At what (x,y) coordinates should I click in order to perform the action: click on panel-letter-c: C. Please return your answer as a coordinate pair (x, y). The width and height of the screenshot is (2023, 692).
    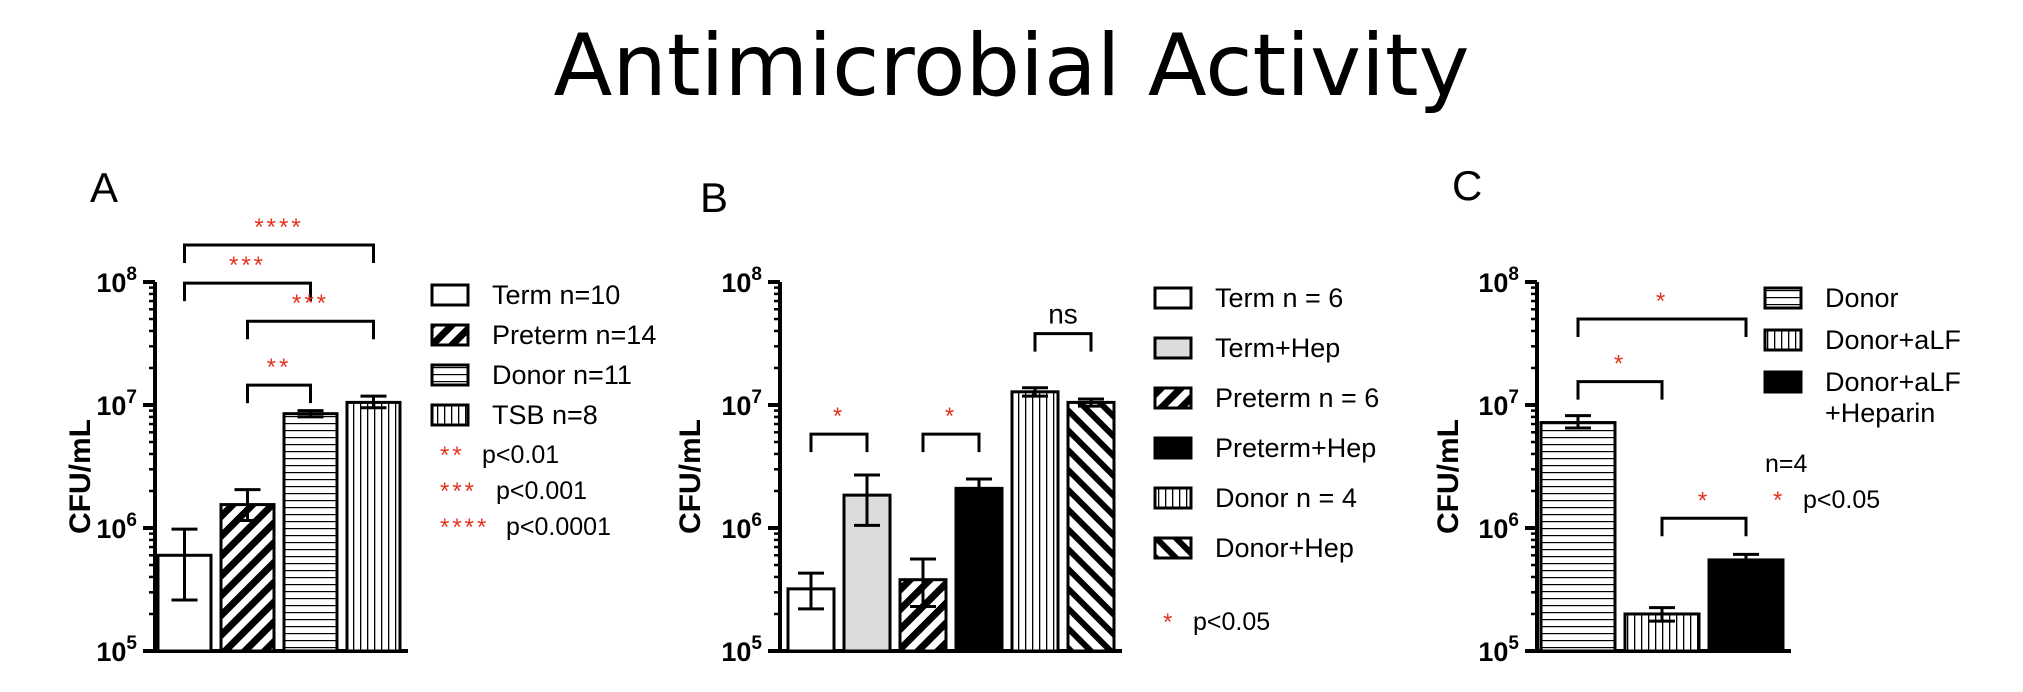
    Looking at the image, I should click on (1467, 185).